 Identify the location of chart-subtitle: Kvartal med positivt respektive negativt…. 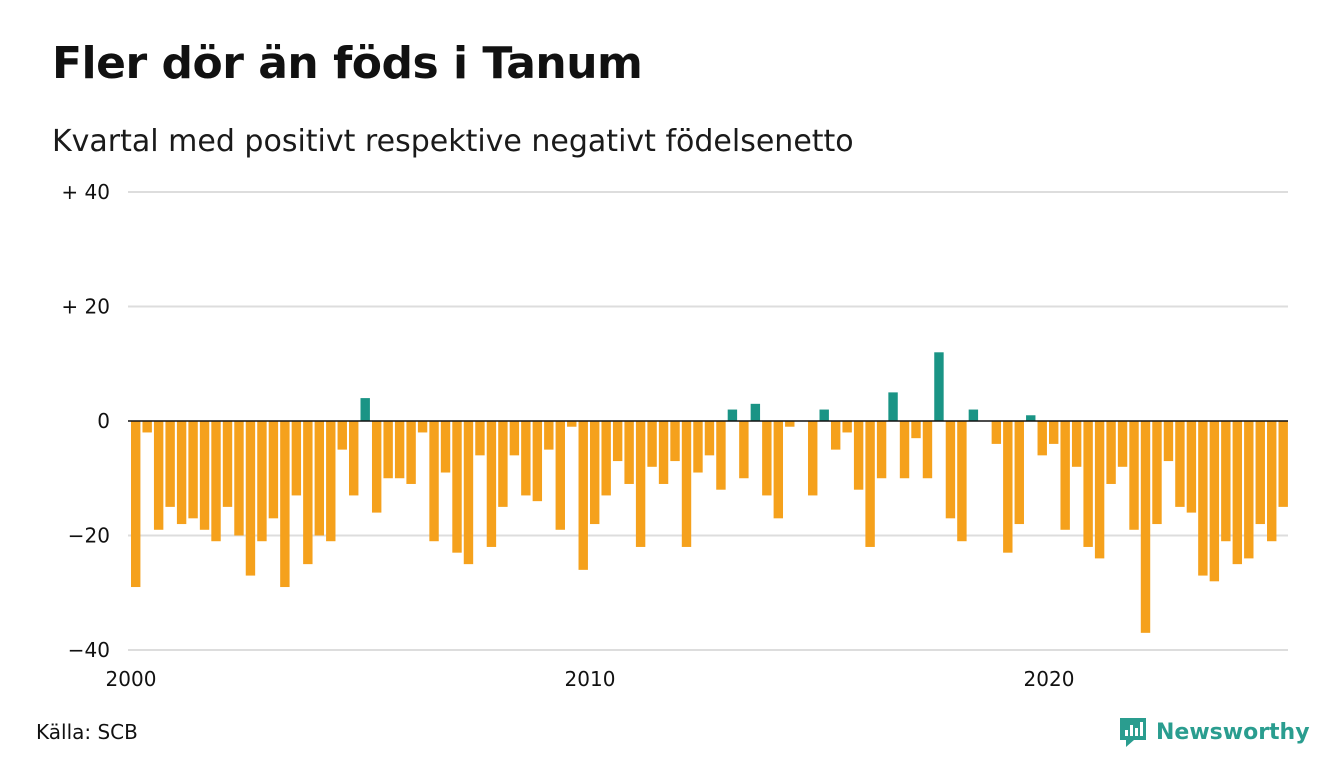
(453, 141).